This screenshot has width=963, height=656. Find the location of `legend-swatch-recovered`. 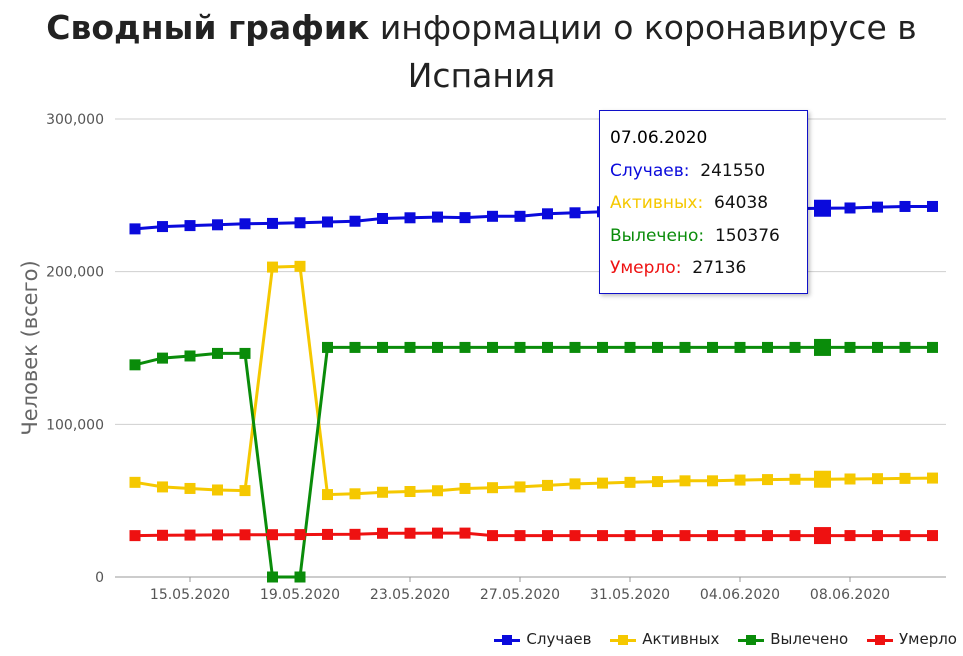

legend-swatch-recovered is located at coordinates (751, 639).